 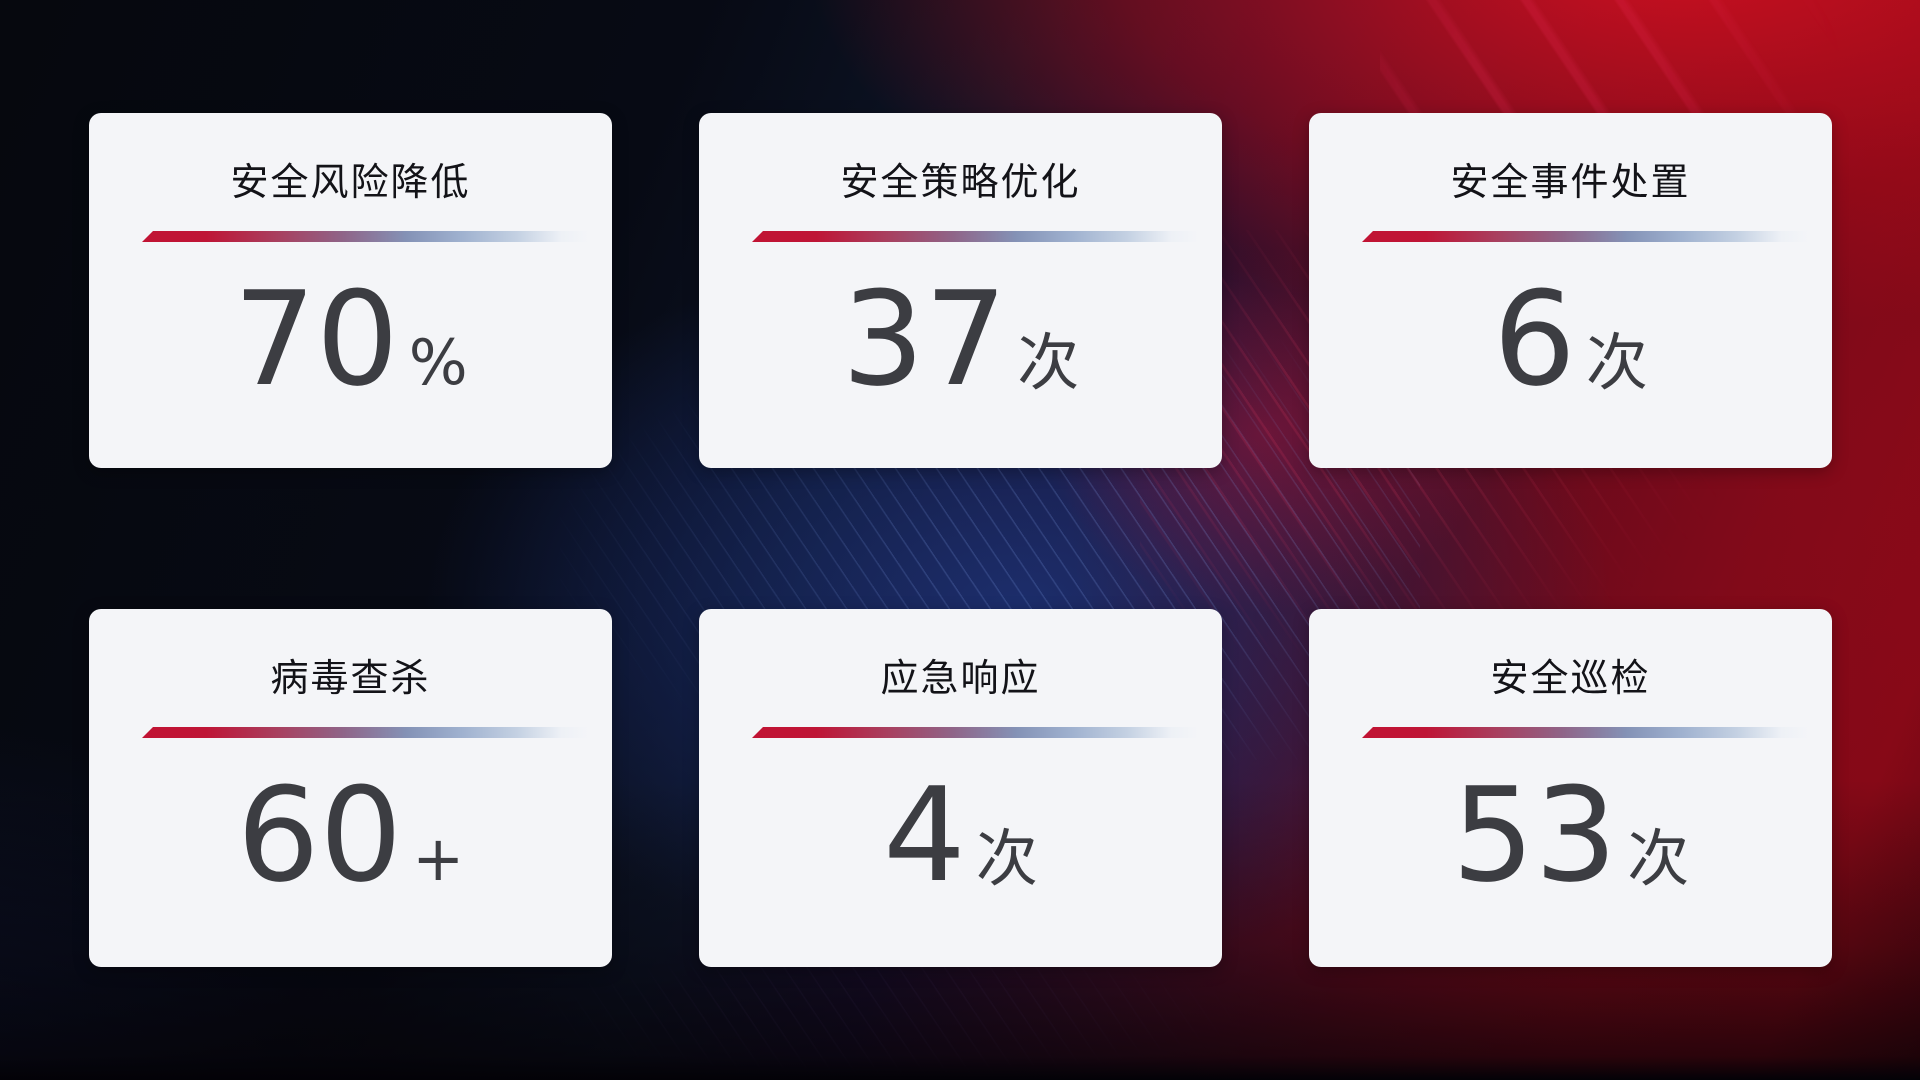 I want to click on stat-unit: %, so click(x=438, y=362).